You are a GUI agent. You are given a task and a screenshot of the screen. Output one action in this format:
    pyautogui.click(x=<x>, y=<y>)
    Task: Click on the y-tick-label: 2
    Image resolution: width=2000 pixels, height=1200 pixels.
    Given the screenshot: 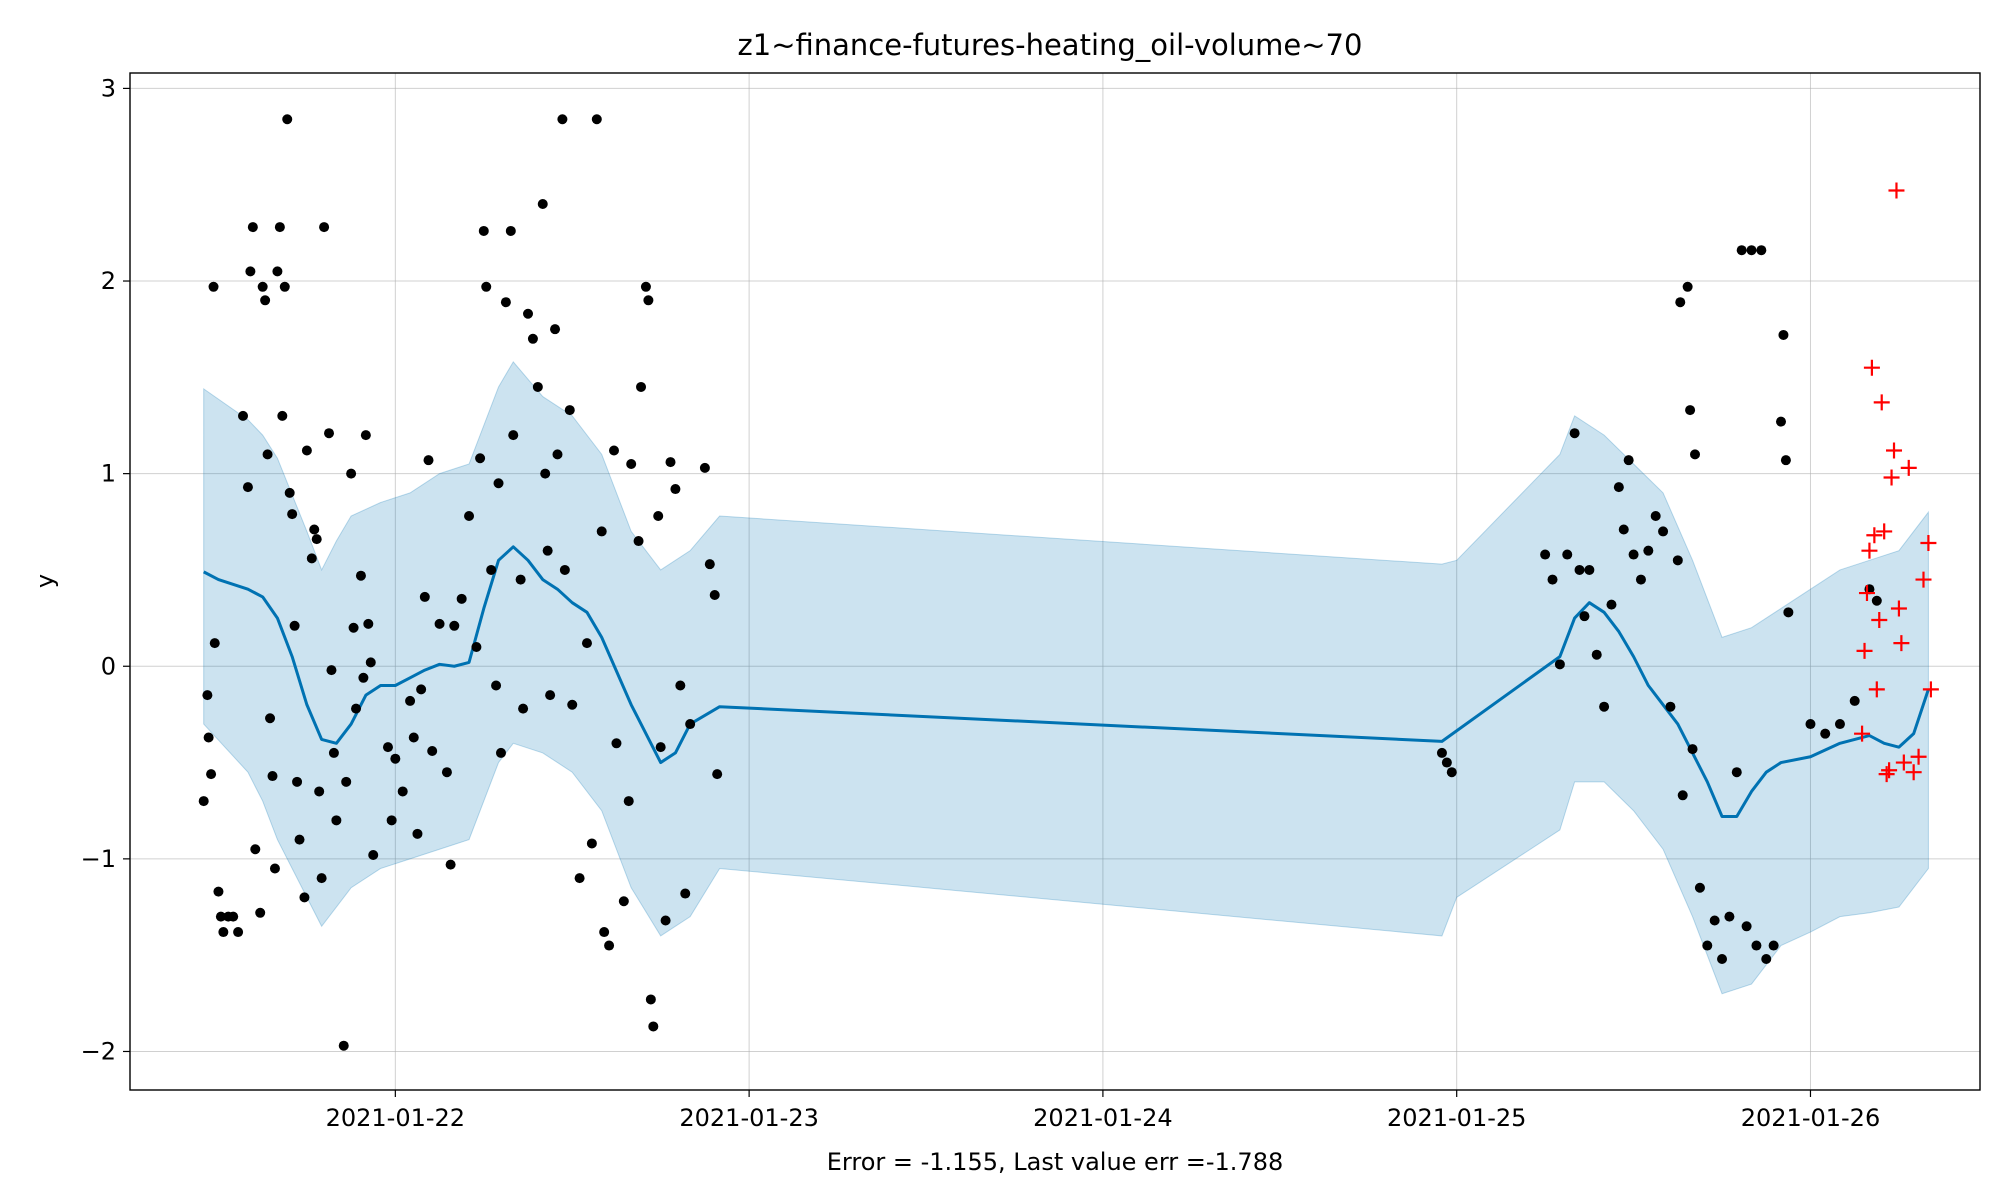 What is the action you would take?
    pyautogui.click(x=108, y=281)
    